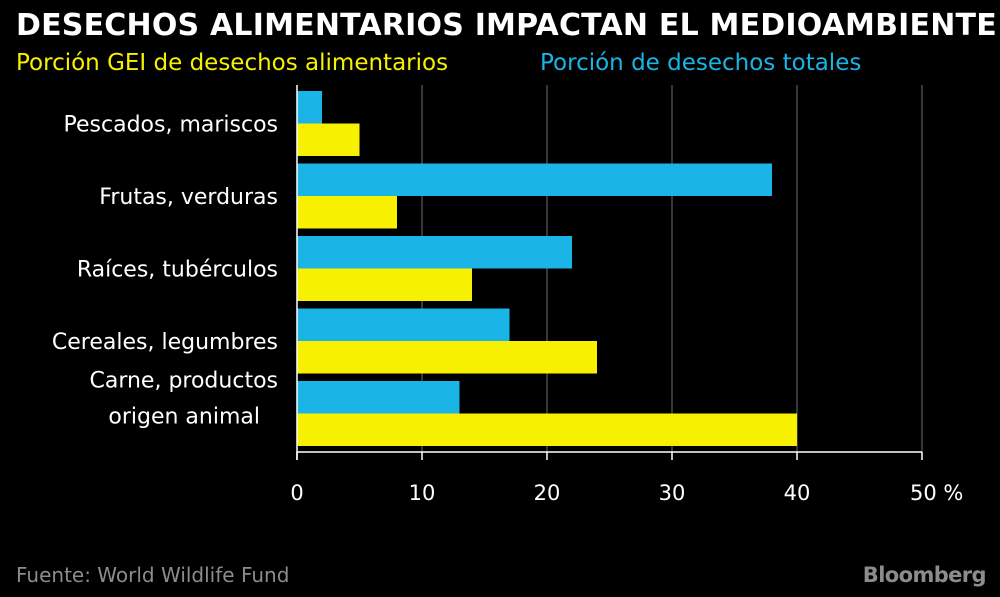 The width and height of the screenshot is (1000, 597). I want to click on category-label-4-line0: Carne, productos, so click(183, 381).